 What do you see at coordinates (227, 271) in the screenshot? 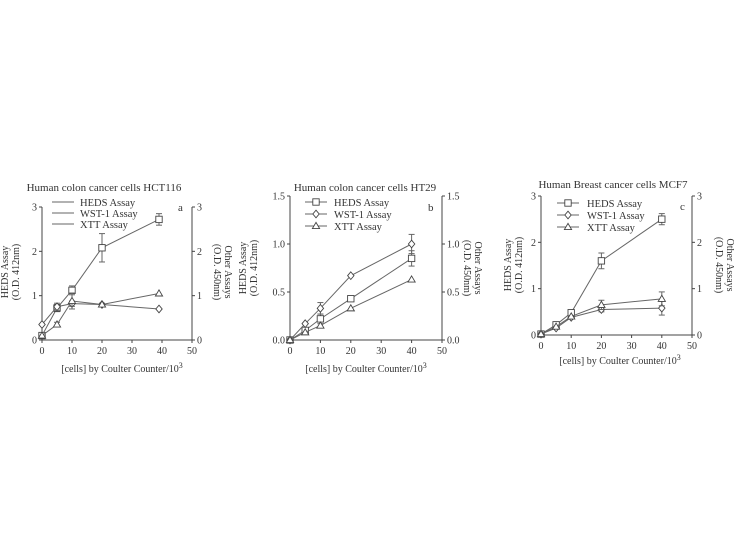
I see `panel-a-ylabel-right-1: Other Assays` at bounding box center [227, 271].